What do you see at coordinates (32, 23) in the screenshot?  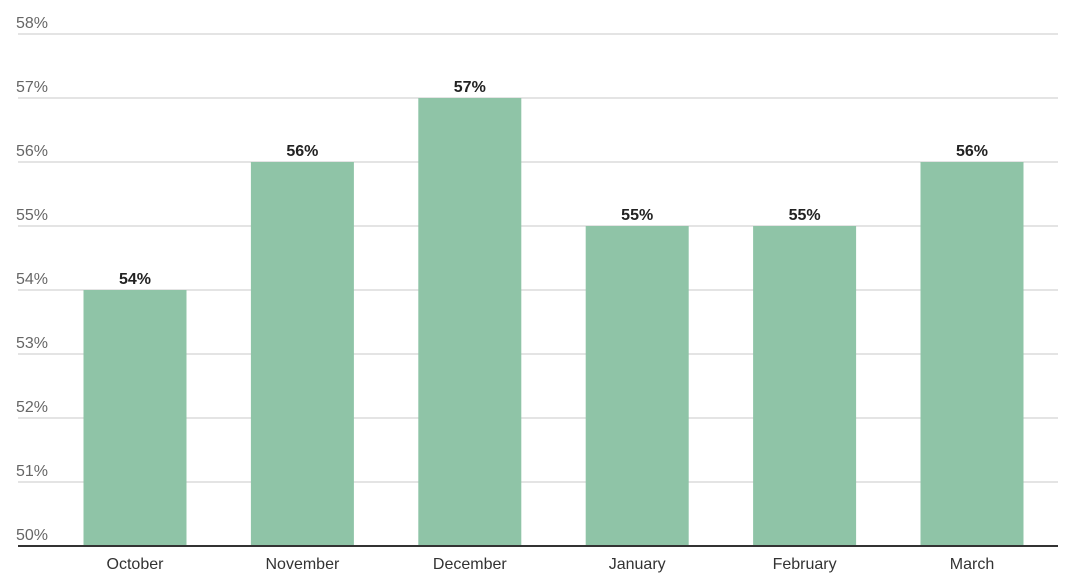 I see `y-tick-label: 58%` at bounding box center [32, 23].